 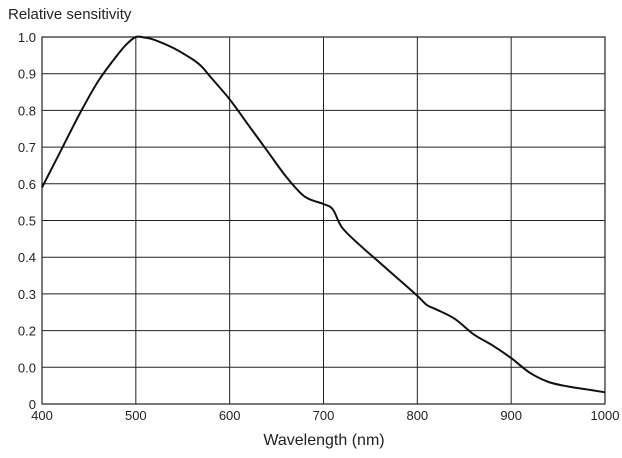 I want to click on y-tick-label: 0.3, so click(x=27, y=294).